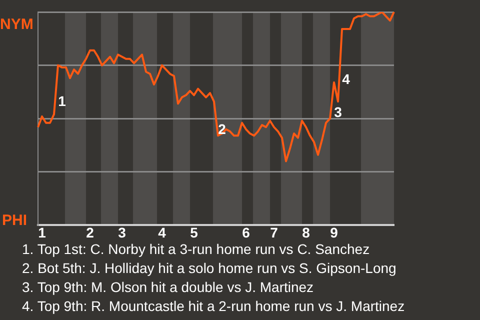  Describe the element at coordinates (168, 287) in the screenshot. I see `text: 3. Top 9th: M. Olson hit a double vs J. Martinez` at that location.